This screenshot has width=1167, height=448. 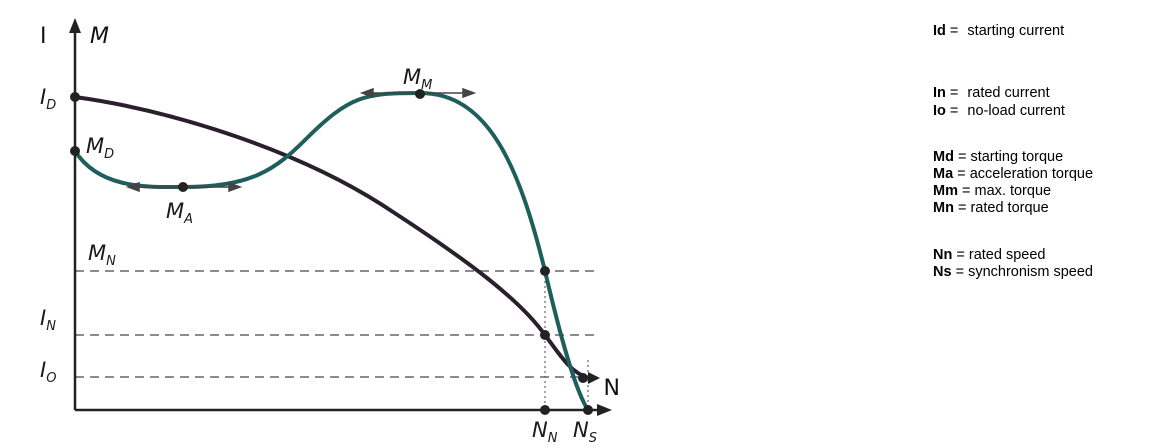 I want to click on ma-point, so click(x=183, y=187).